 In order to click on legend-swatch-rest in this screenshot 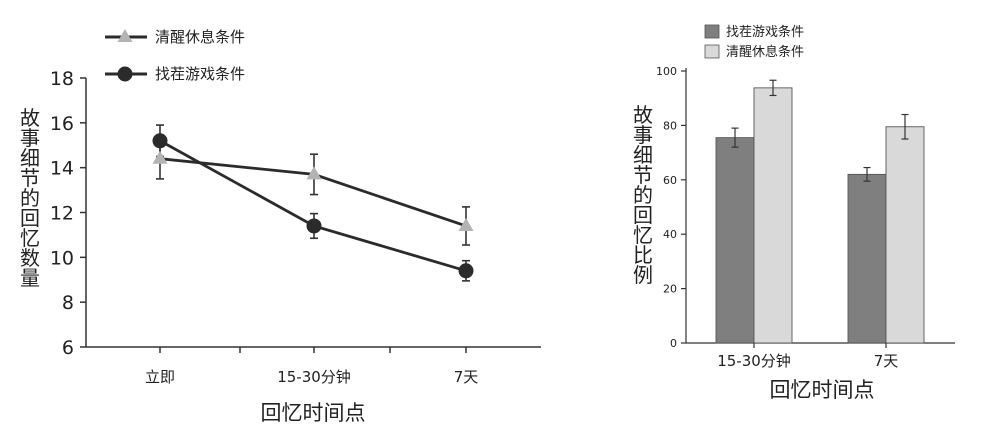, I will do `click(712, 51)`.